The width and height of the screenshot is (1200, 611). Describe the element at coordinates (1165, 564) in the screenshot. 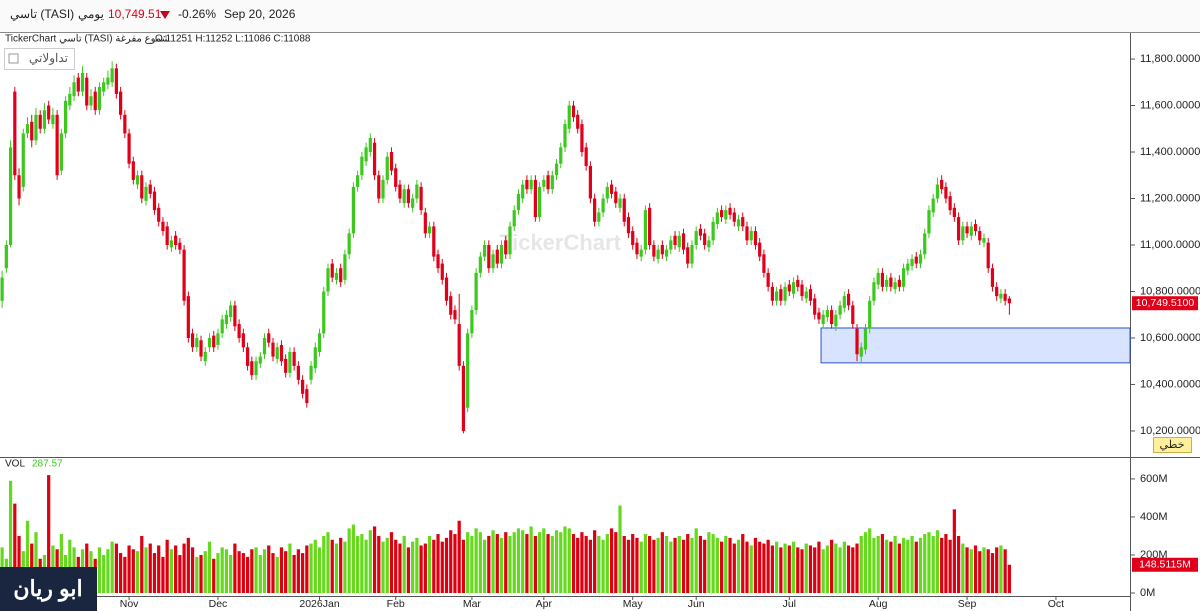

I see `last-value-tag` at that location.